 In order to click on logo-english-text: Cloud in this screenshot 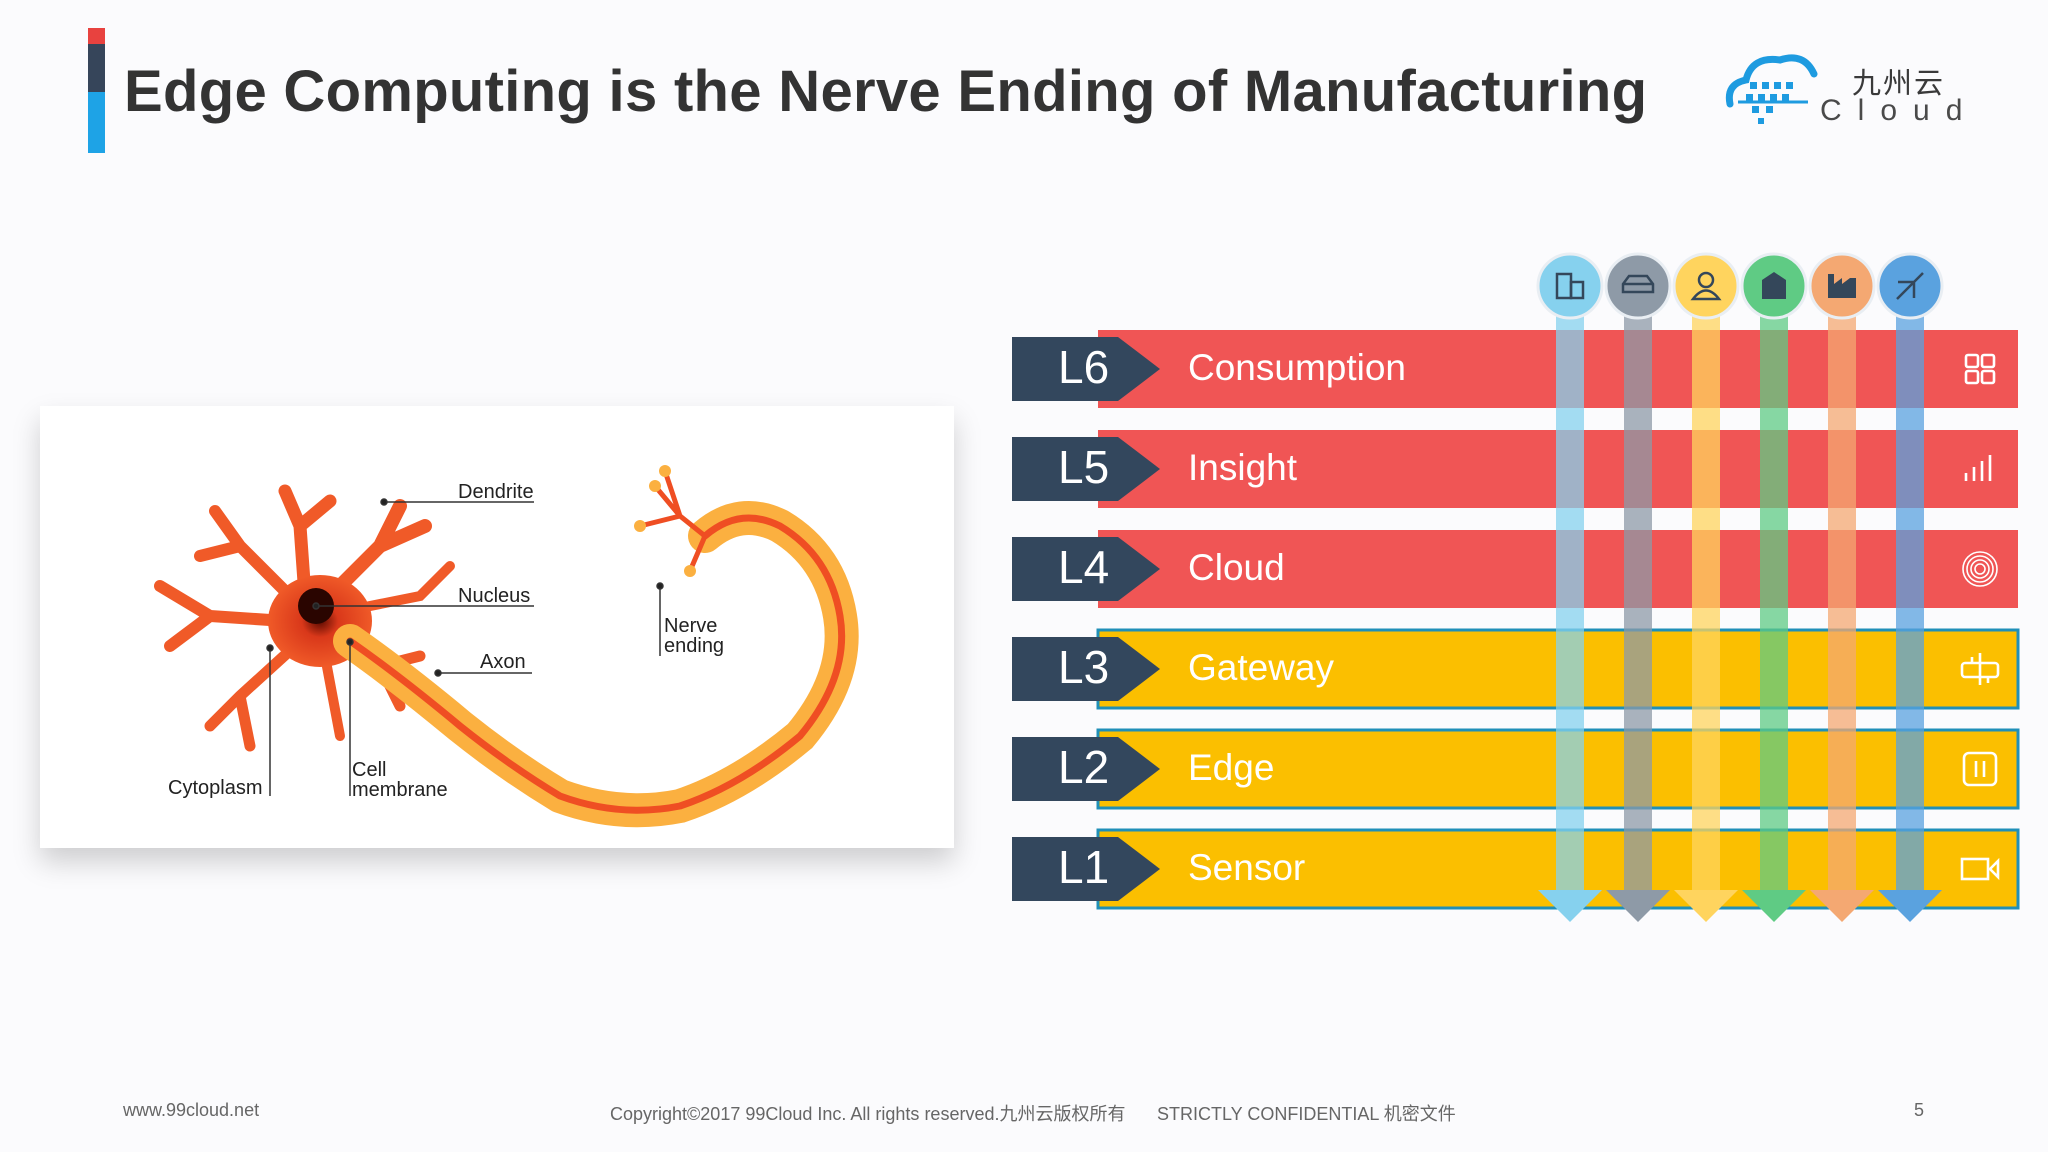, I will do `click(1899, 110)`.